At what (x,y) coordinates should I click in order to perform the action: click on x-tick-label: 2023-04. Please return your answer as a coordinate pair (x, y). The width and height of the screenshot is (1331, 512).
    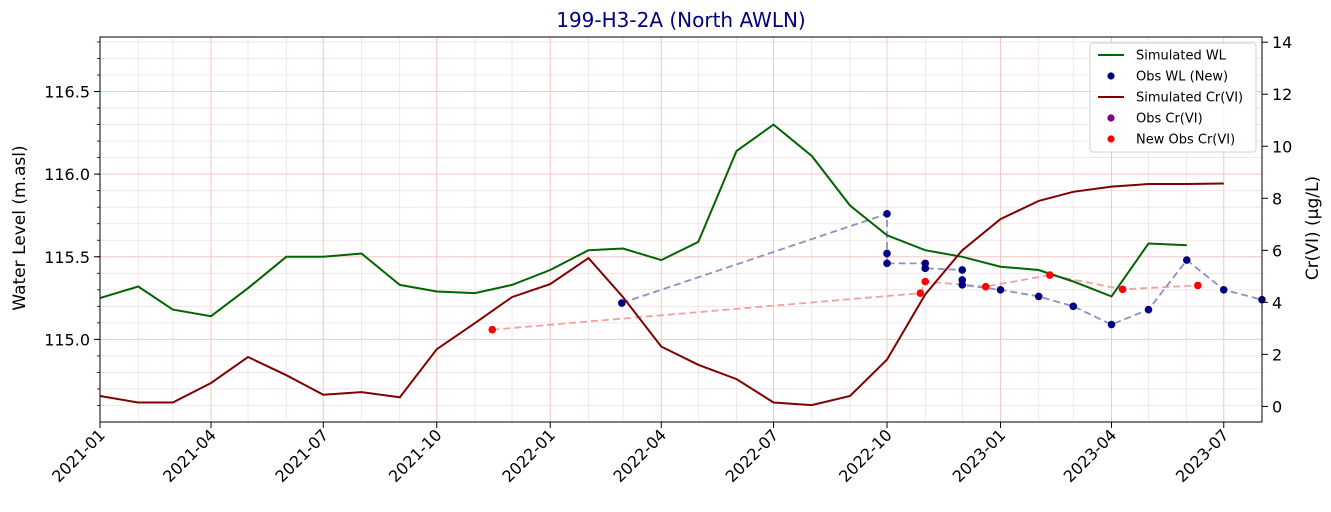
    Looking at the image, I should click on (1090, 455).